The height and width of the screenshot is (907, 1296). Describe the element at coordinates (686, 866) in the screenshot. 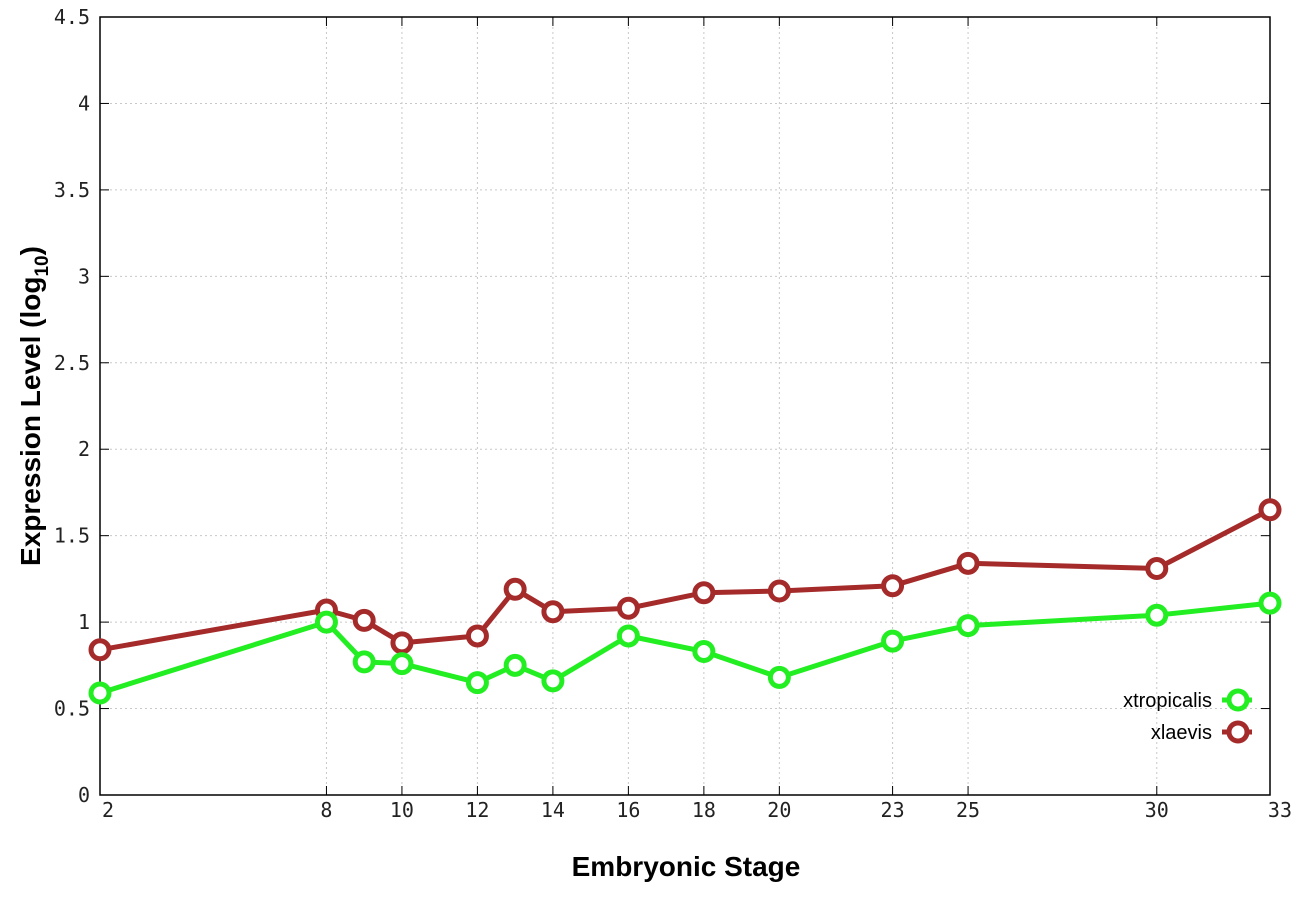

I see `x-axis-title: Embryonic Stage` at that location.